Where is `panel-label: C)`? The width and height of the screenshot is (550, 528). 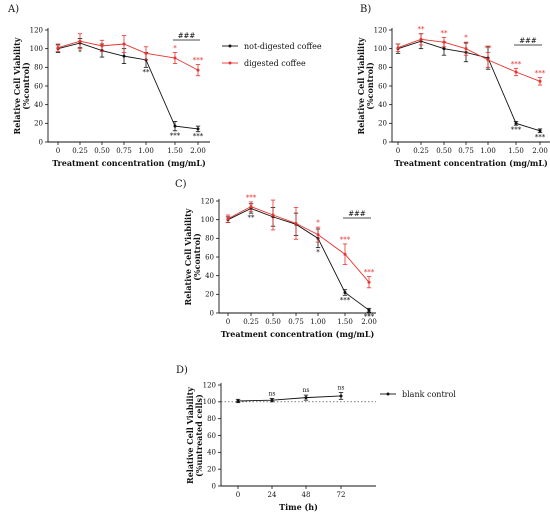
panel-label: C) is located at coordinates (181, 184).